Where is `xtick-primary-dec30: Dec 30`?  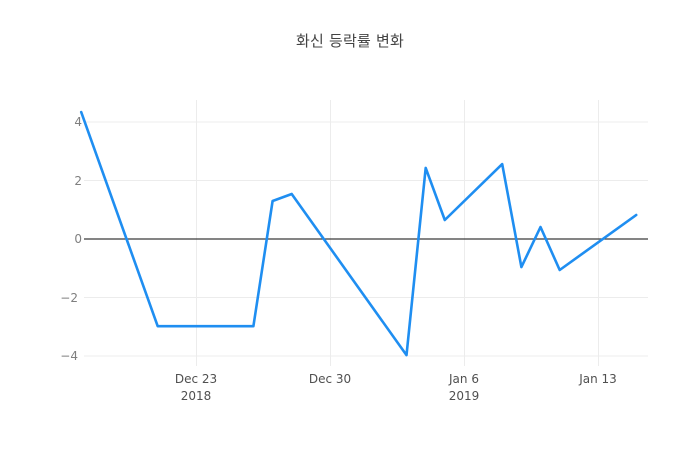
xtick-primary-dec30: Dec 30 is located at coordinates (330, 379).